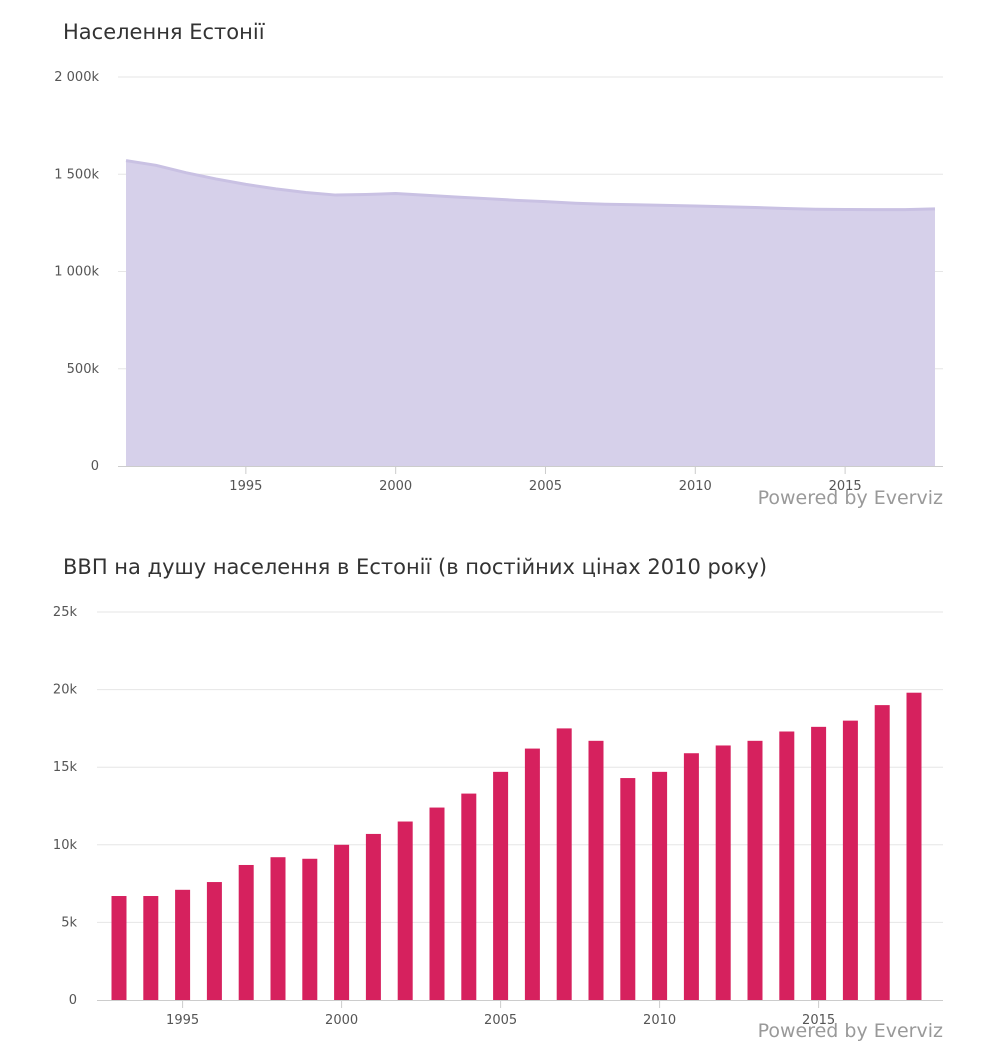 The height and width of the screenshot is (1063, 995). Describe the element at coordinates (341, 1020) in the screenshot. I see `gdp-x-tick-label: 2000` at that location.